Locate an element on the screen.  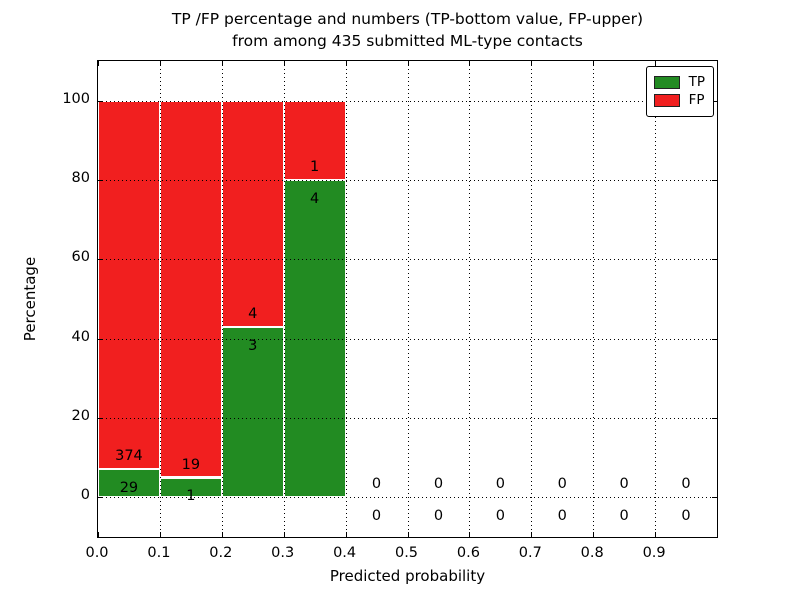
y-tick-label: 40 is located at coordinates (80, 336).